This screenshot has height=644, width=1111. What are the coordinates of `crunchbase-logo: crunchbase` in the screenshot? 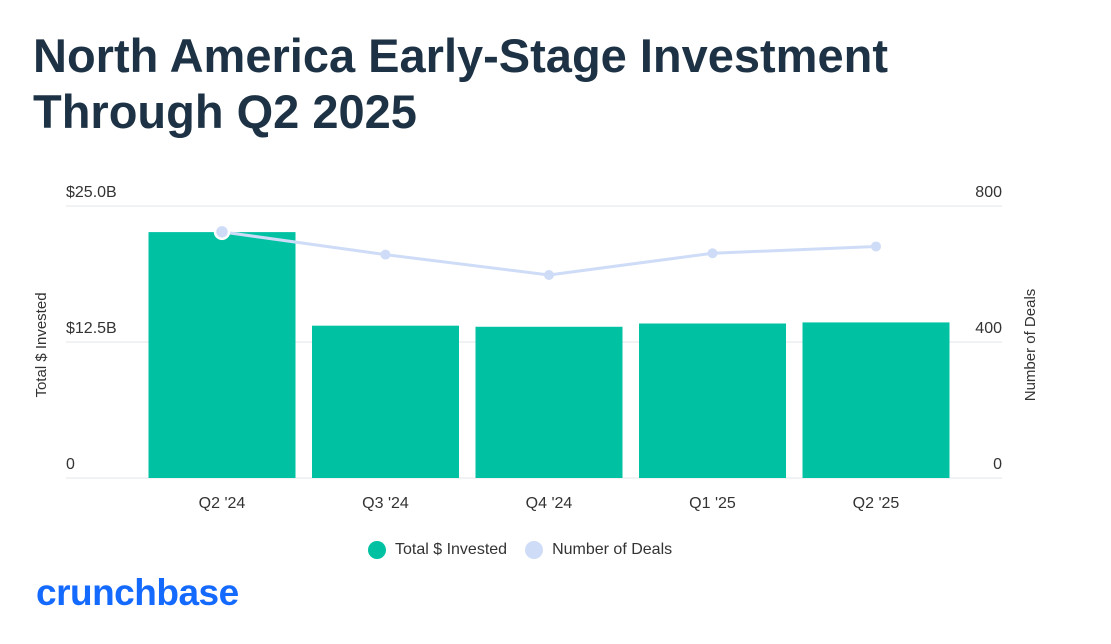 It's located at (137, 592).